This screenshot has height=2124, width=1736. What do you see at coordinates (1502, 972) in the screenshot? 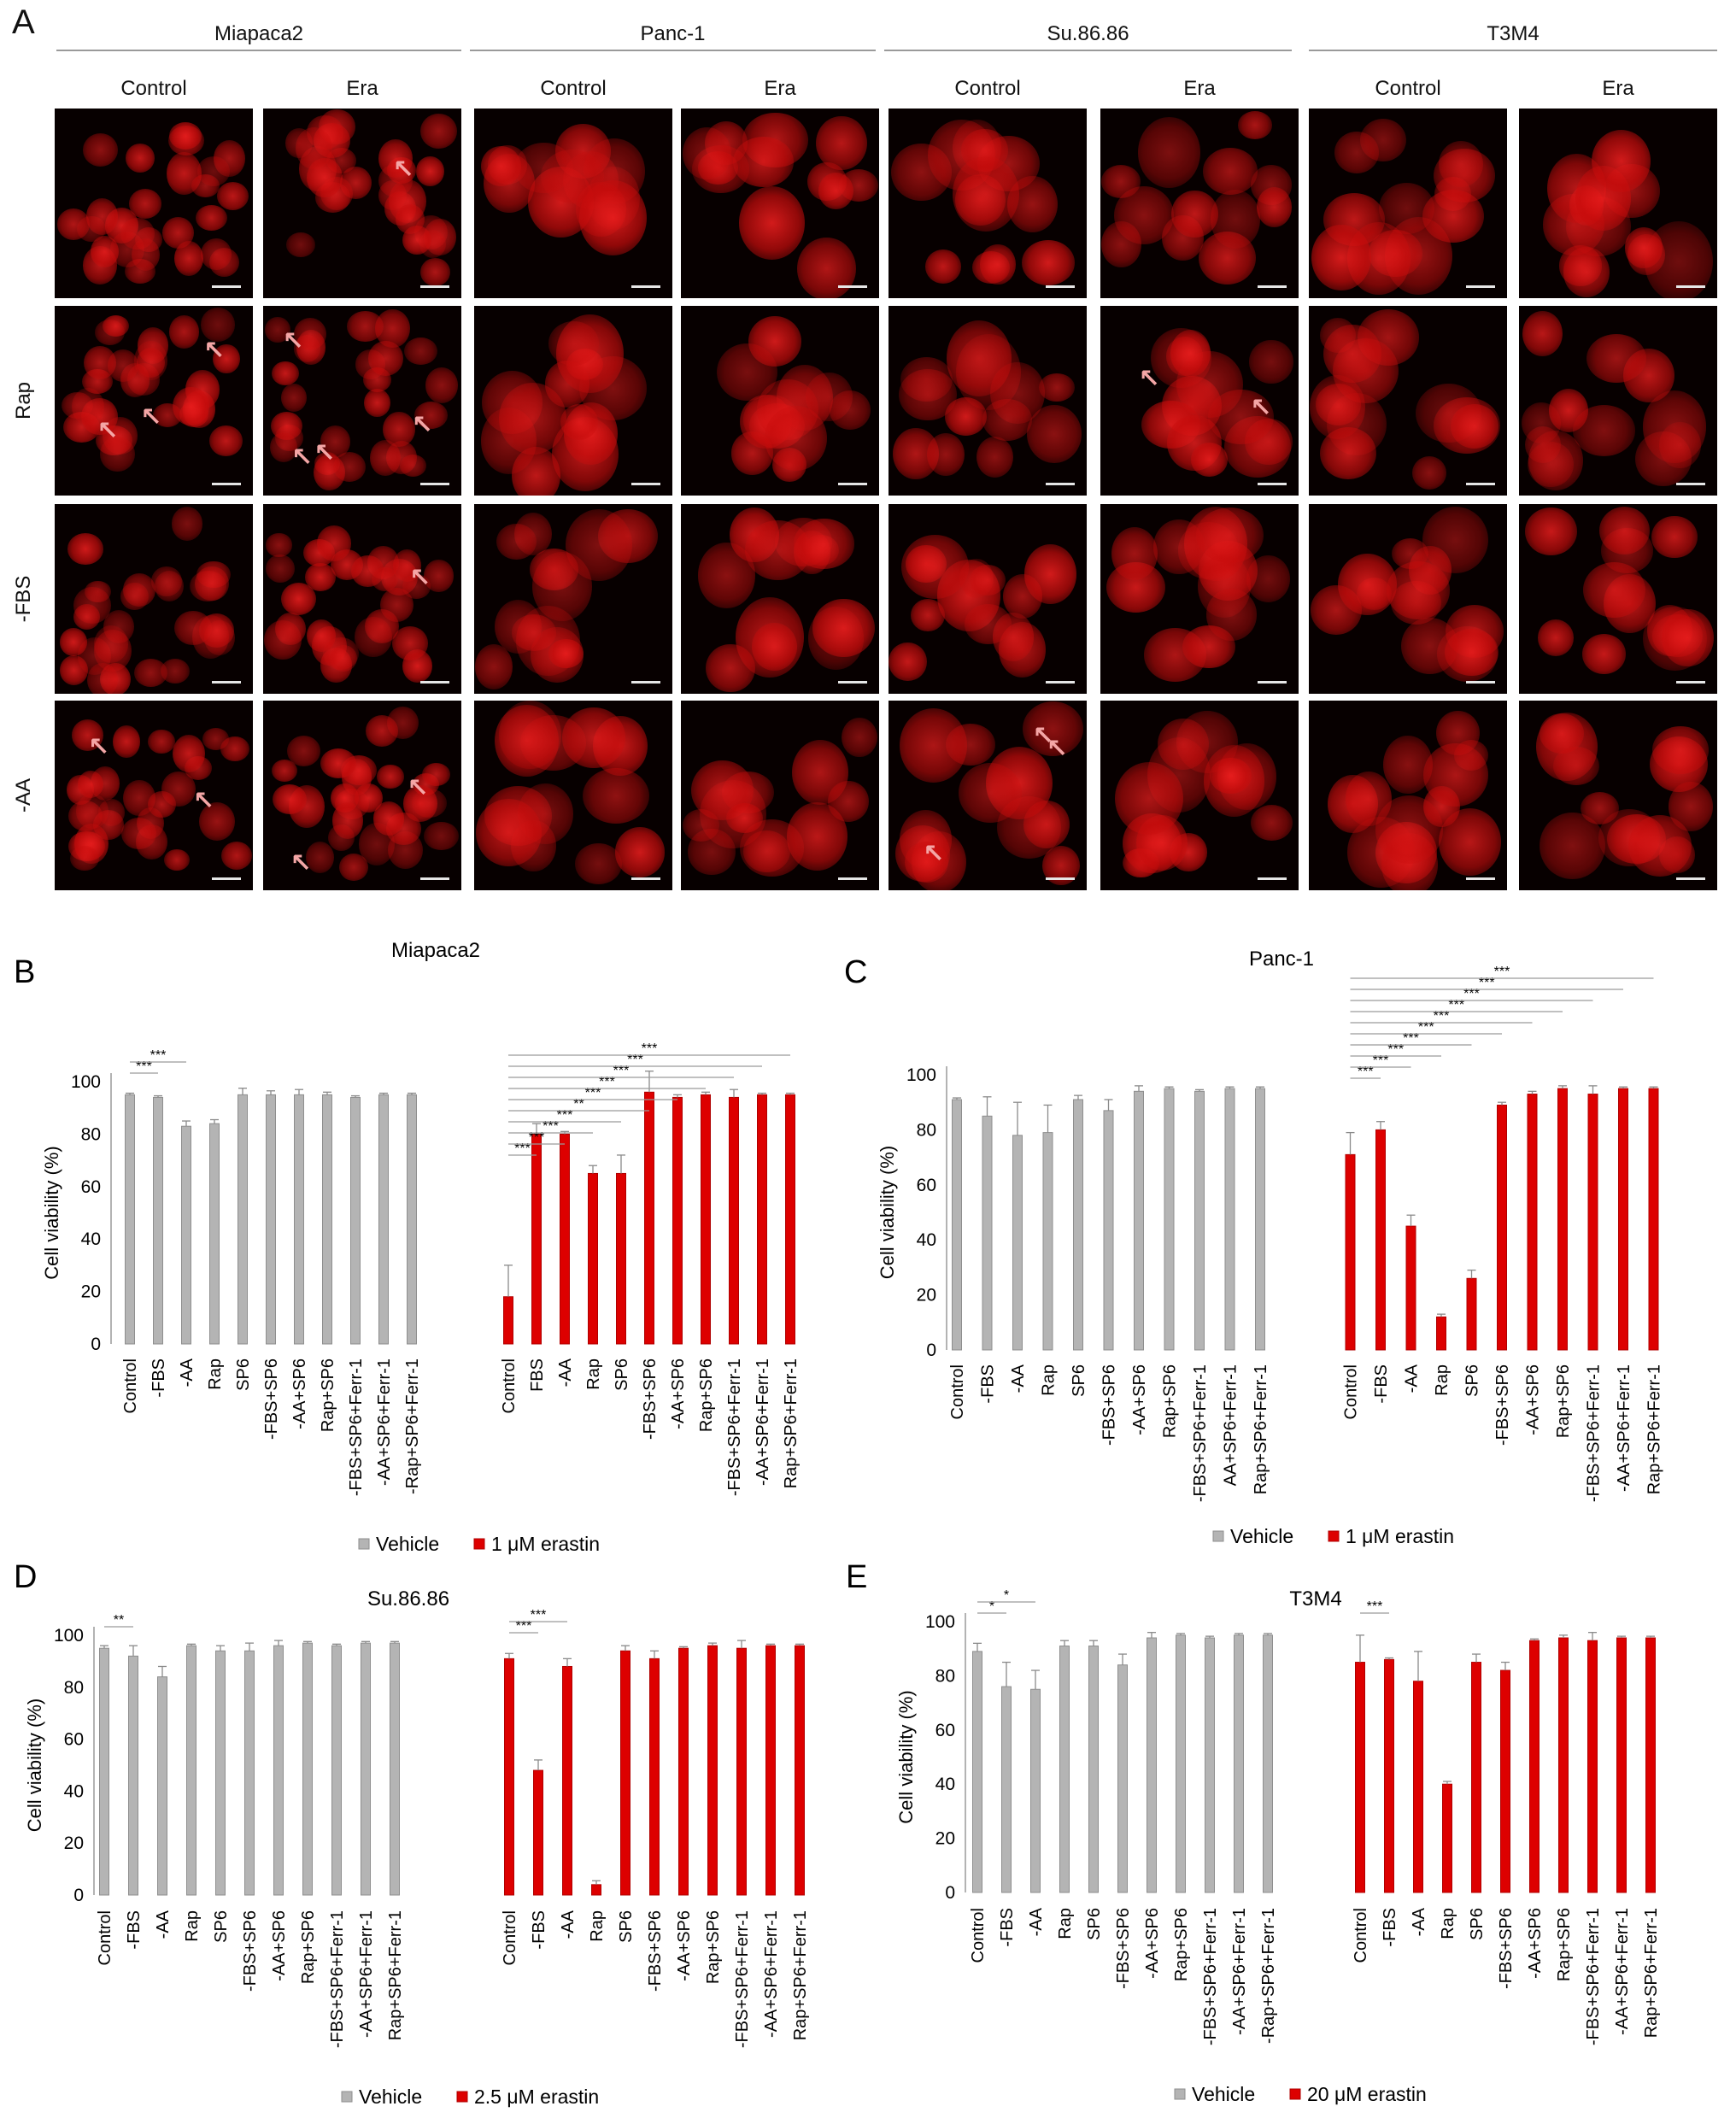
I see `significance-marker: ***` at bounding box center [1502, 972].